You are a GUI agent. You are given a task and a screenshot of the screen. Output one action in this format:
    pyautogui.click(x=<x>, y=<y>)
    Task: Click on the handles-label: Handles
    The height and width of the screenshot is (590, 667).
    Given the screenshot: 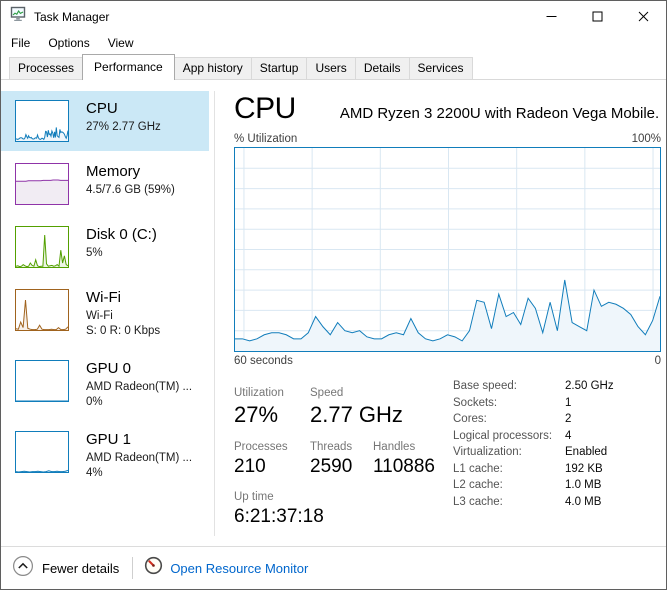 What is the action you would take?
    pyautogui.click(x=394, y=447)
    